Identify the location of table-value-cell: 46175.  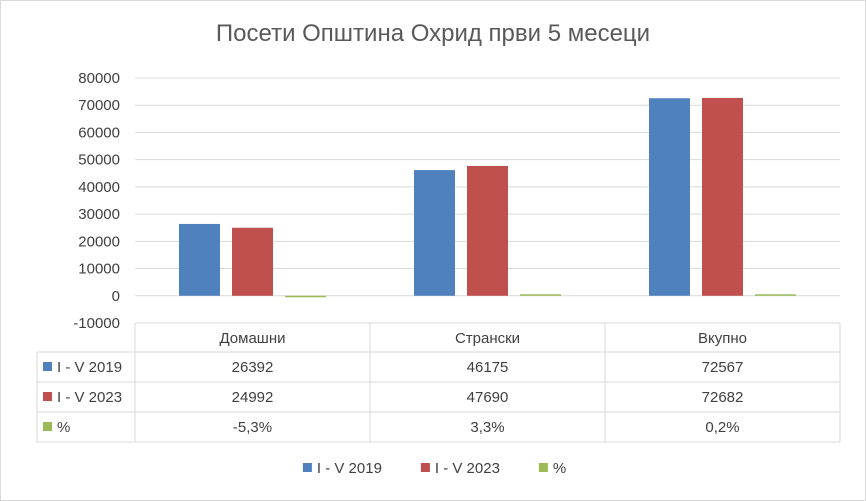
(488, 367).